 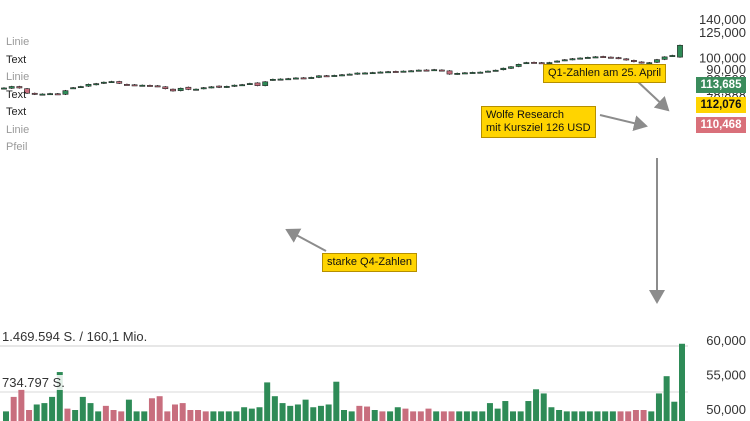 What do you see at coordinates (18, 42) in the screenshot?
I see `tool-linie-1: Linie` at bounding box center [18, 42].